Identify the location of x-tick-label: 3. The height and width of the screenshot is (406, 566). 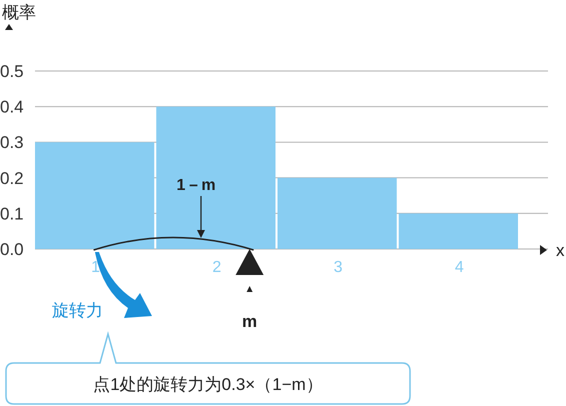
(338, 267).